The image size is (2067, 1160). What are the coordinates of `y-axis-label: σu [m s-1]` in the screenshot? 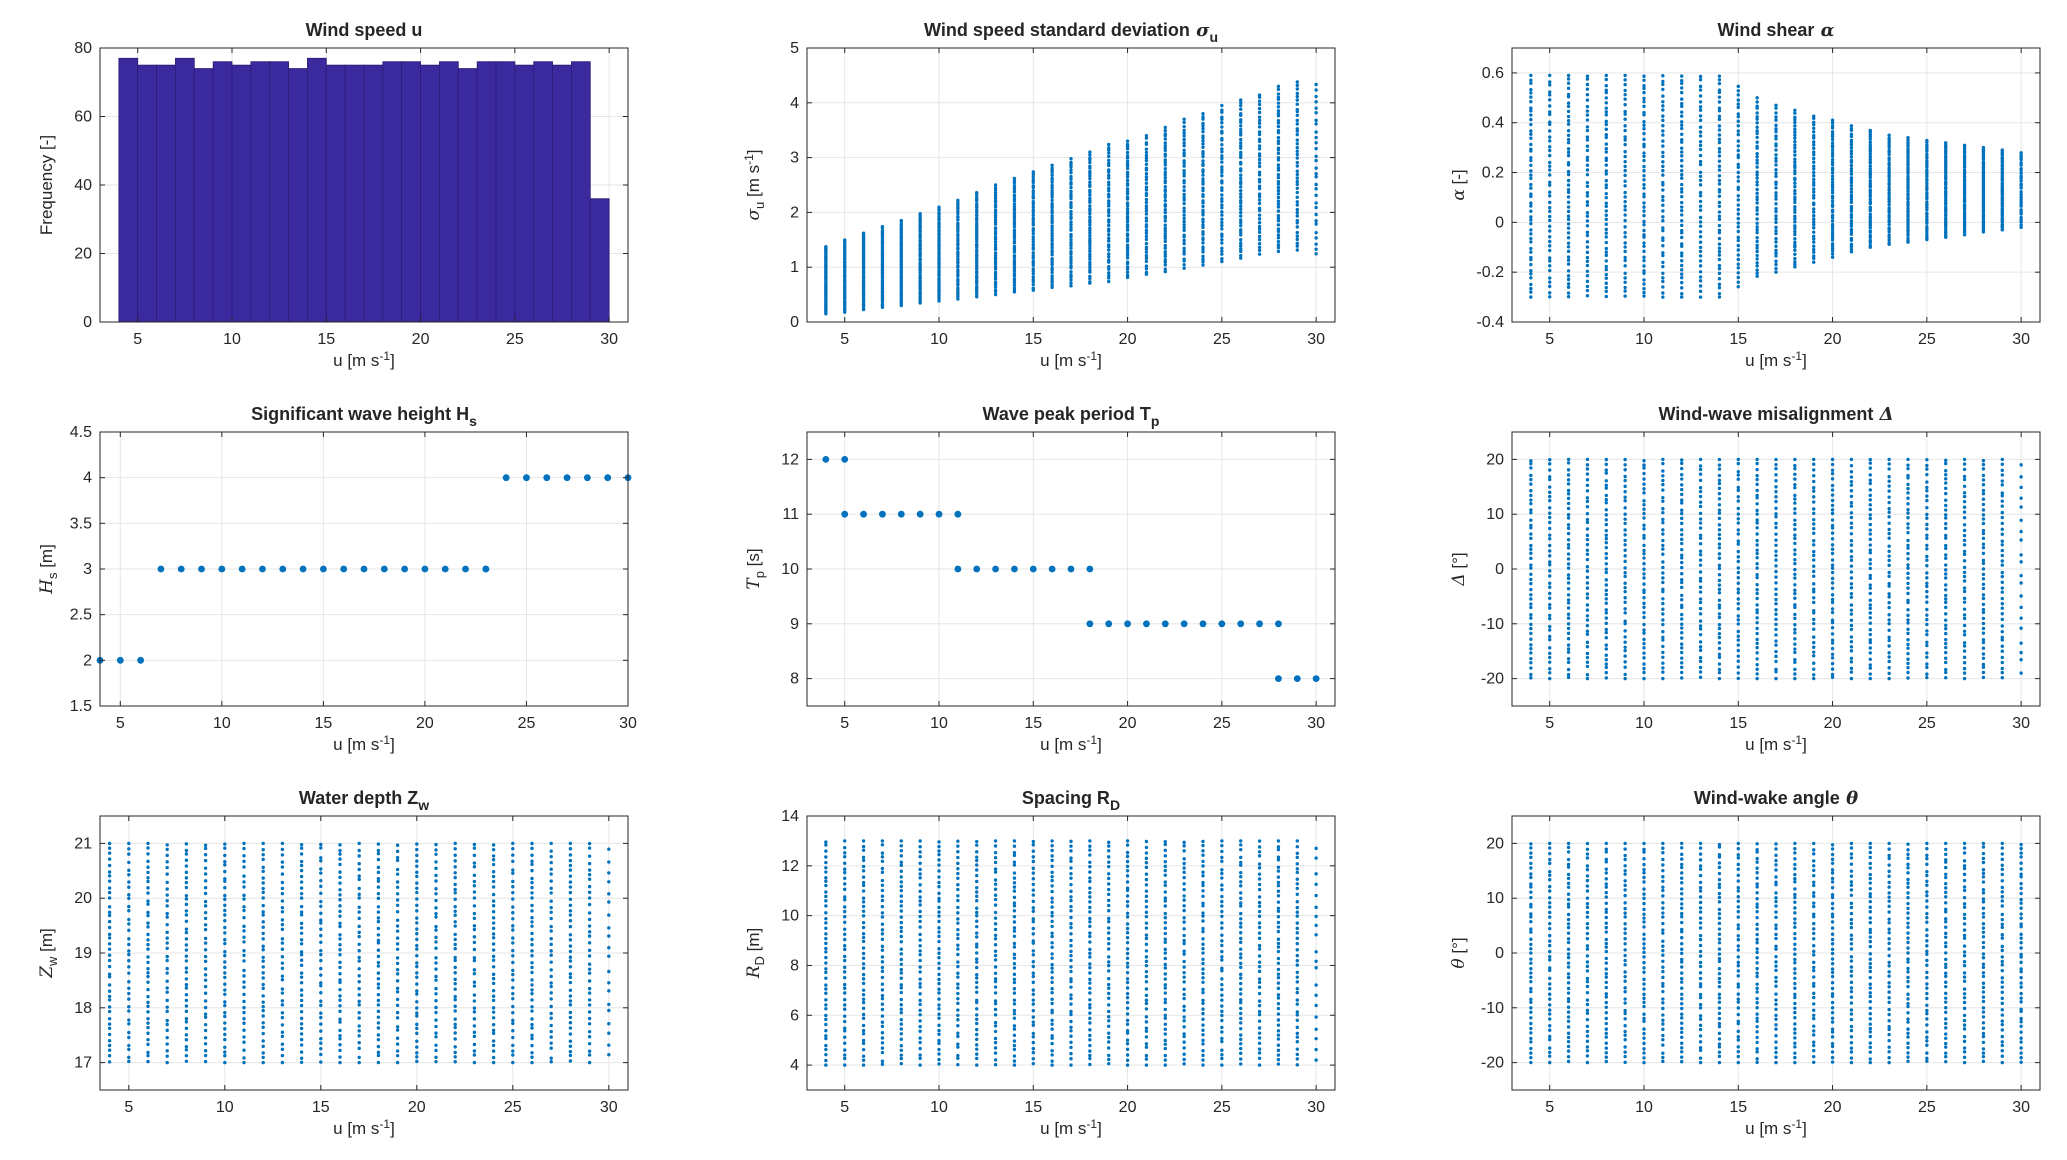 It's located at (754, 184).